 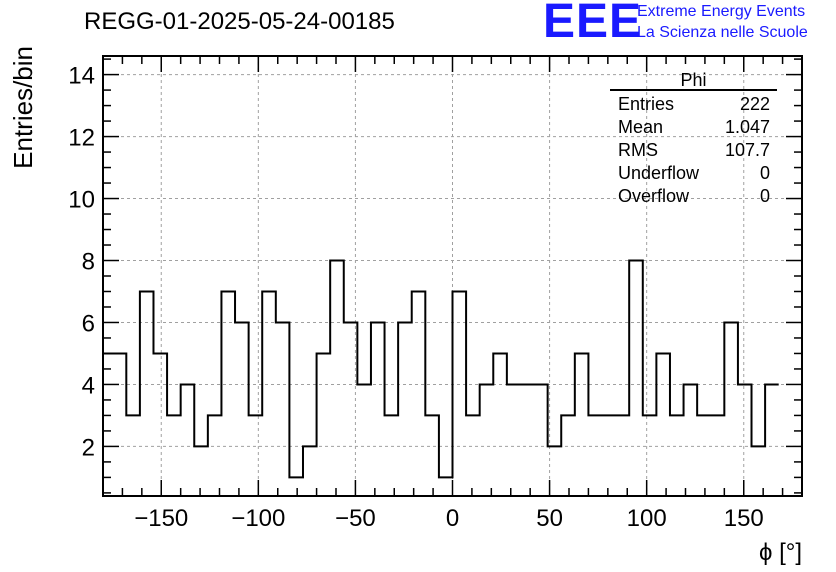 I want to click on x-tick-label: 100, so click(x=647, y=518).